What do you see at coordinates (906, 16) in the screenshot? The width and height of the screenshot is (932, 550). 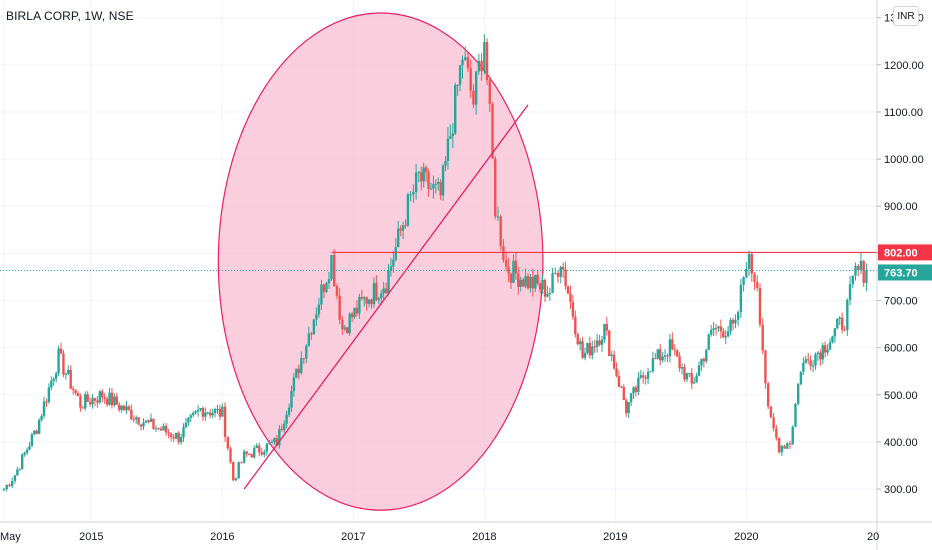 I see `currency-button: INR` at bounding box center [906, 16].